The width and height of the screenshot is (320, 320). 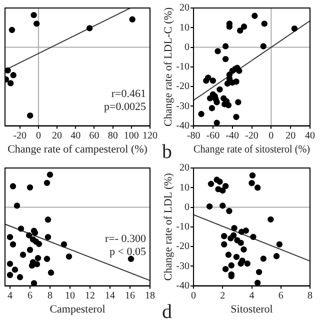 What do you see at coordinates (78, 309) in the screenshot?
I see `x-axis-title: Campesterol` at bounding box center [78, 309].